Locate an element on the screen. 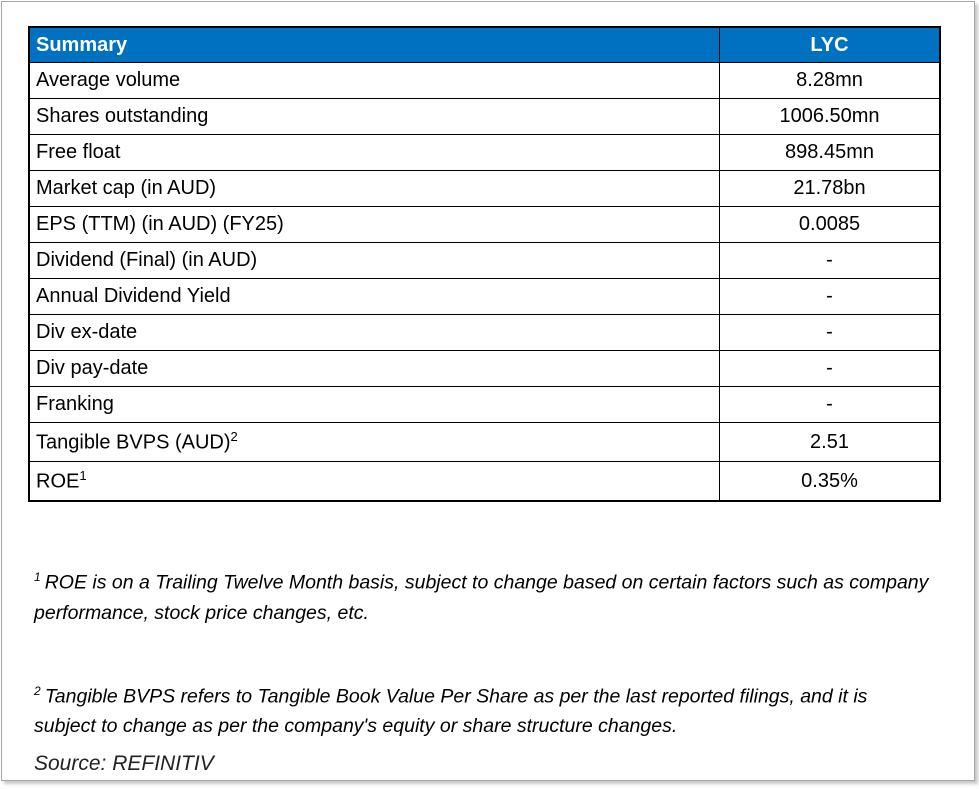  superscript: 1 is located at coordinates (83, 476).